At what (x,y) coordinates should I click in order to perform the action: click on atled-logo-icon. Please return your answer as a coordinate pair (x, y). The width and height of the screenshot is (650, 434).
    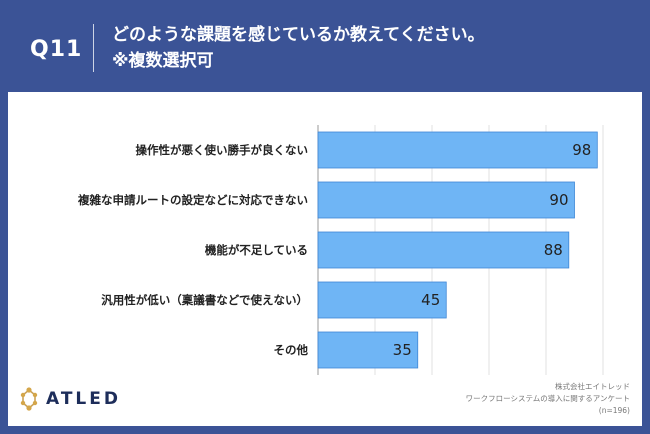
    Looking at the image, I should click on (29, 399).